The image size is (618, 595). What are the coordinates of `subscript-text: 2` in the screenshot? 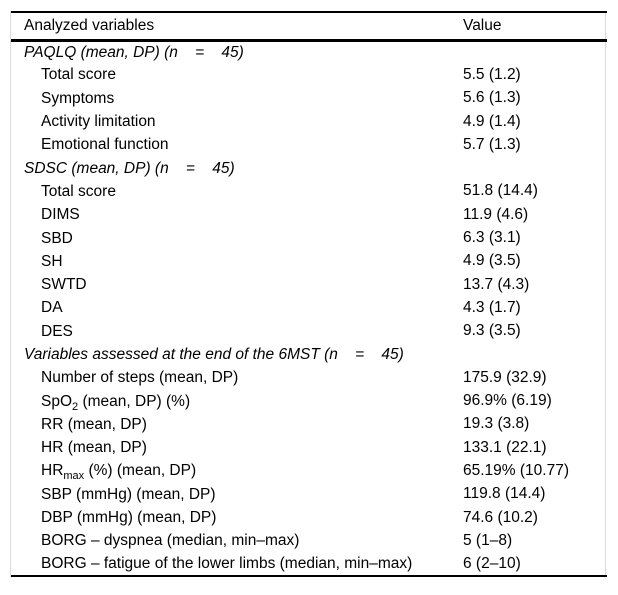 It's located at (75, 406).